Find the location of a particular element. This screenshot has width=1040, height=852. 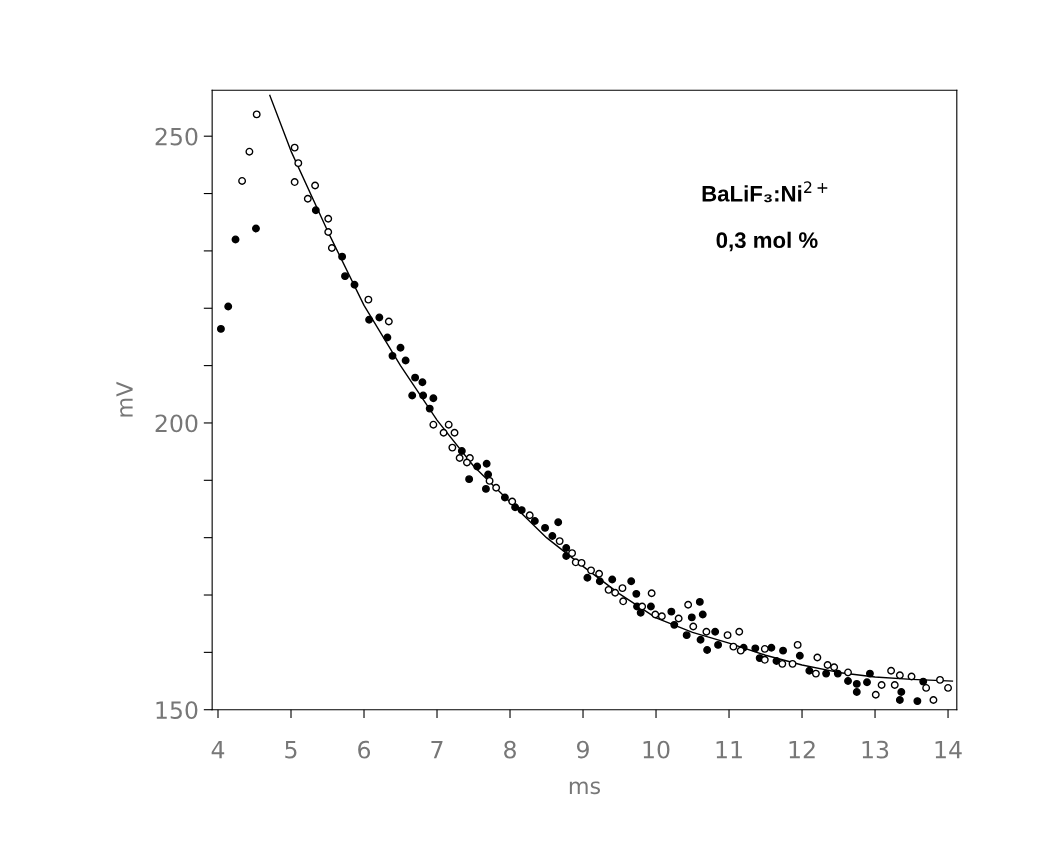

x-tick-label: 9 is located at coordinates (583, 749).